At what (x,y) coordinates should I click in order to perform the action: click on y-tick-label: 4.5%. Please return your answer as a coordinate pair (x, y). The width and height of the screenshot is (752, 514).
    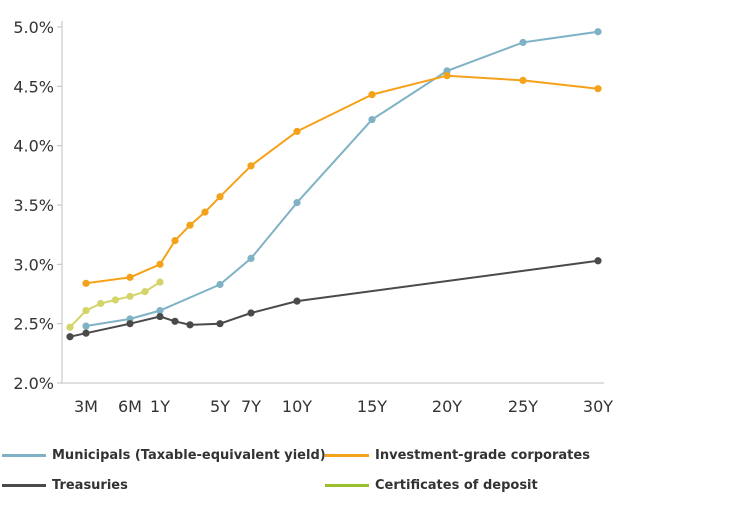
    Looking at the image, I should click on (33, 86).